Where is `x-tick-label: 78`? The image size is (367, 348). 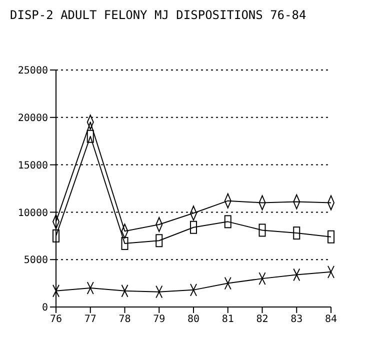
x-tick-label: 78 is located at coordinates (124, 320).